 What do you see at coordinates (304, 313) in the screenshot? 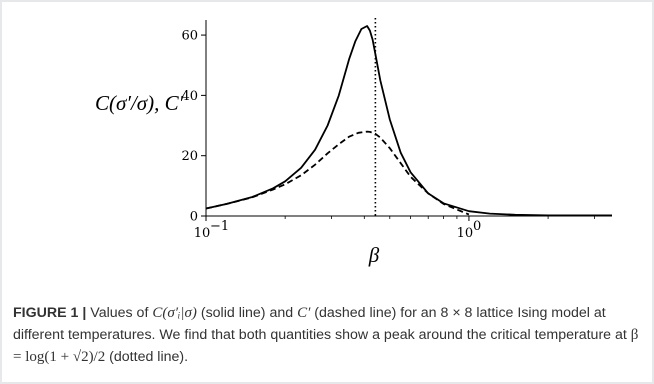
I see `caption-math-2: C′` at bounding box center [304, 313].